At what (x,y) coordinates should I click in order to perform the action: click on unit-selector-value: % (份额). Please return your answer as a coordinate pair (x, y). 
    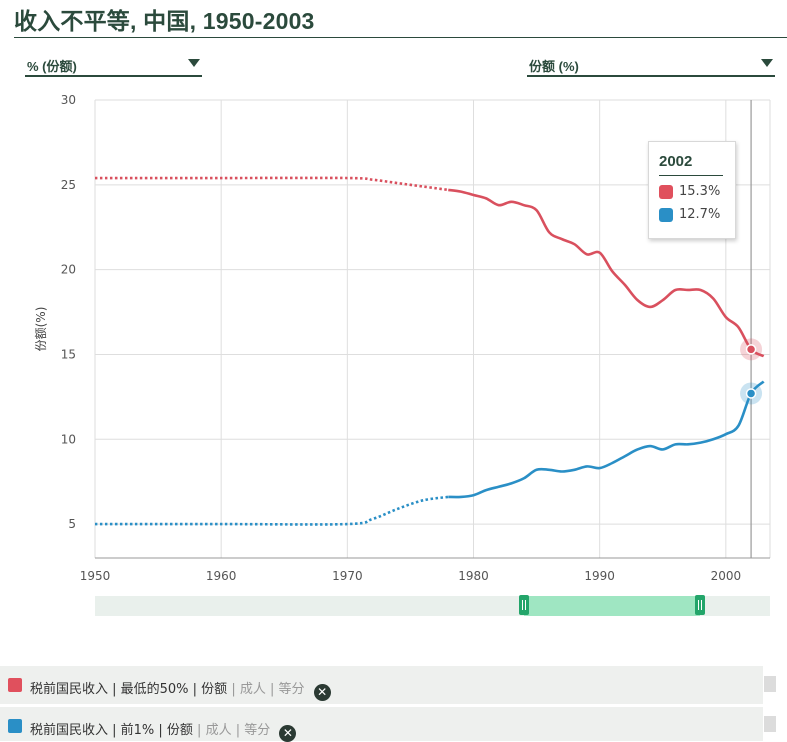
    Looking at the image, I should click on (52, 66).